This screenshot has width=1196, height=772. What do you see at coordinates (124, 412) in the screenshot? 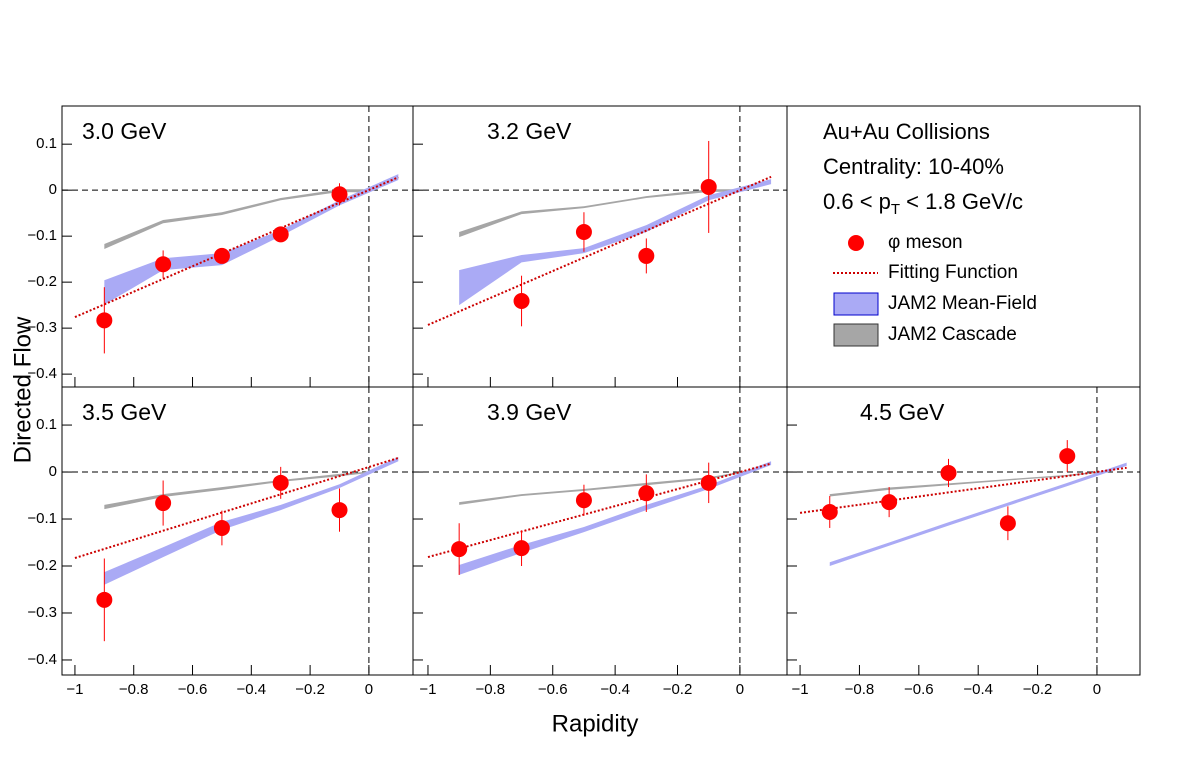
I see `panel-title: 3.5 GeV` at bounding box center [124, 412].